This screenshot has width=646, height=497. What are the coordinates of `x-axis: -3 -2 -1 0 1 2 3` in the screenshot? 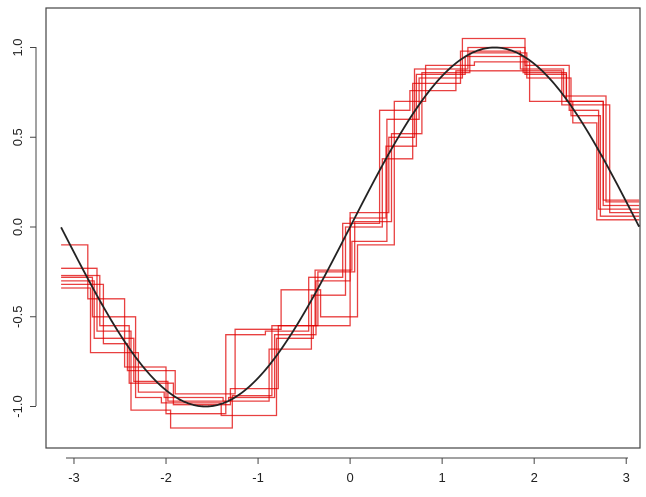 It's located at (348, 471).